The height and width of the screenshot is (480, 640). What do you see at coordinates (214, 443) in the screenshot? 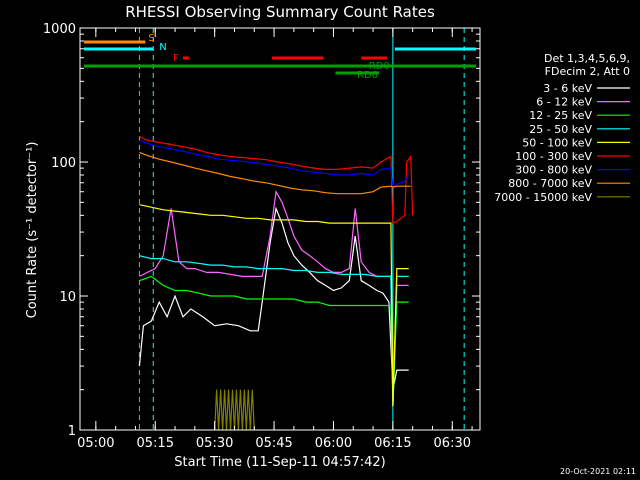
I see `x-tick-label: 05:30` at bounding box center [214, 443].